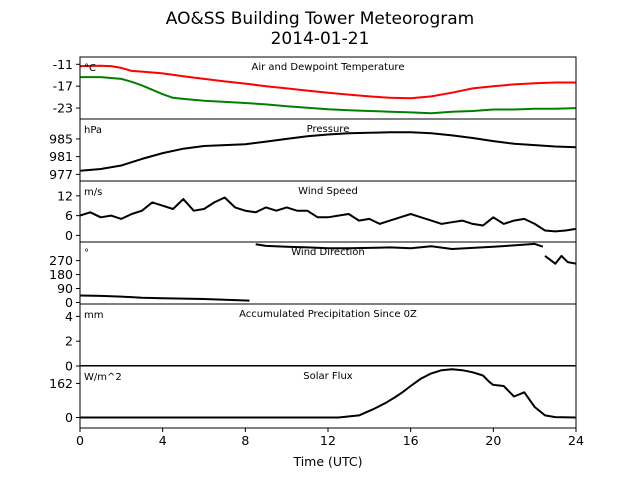  I want to click on panel-temperature: -11 -17 -23 °C Air and Dewpoint Temperature, so click(315, 88).